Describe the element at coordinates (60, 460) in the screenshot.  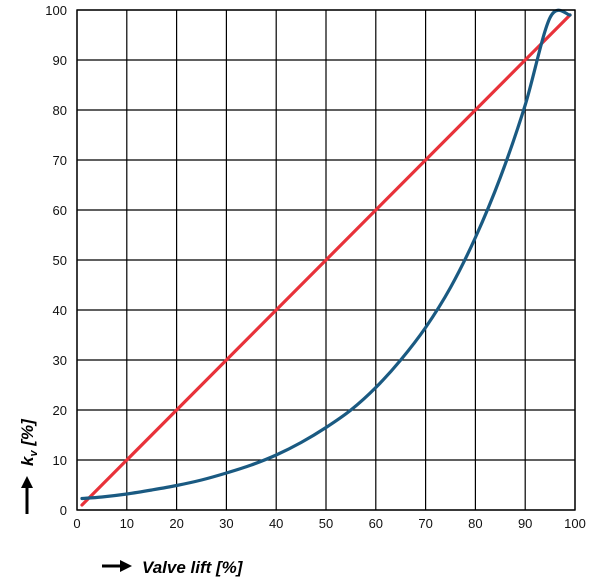
I see `y-tick-label: 10` at that location.